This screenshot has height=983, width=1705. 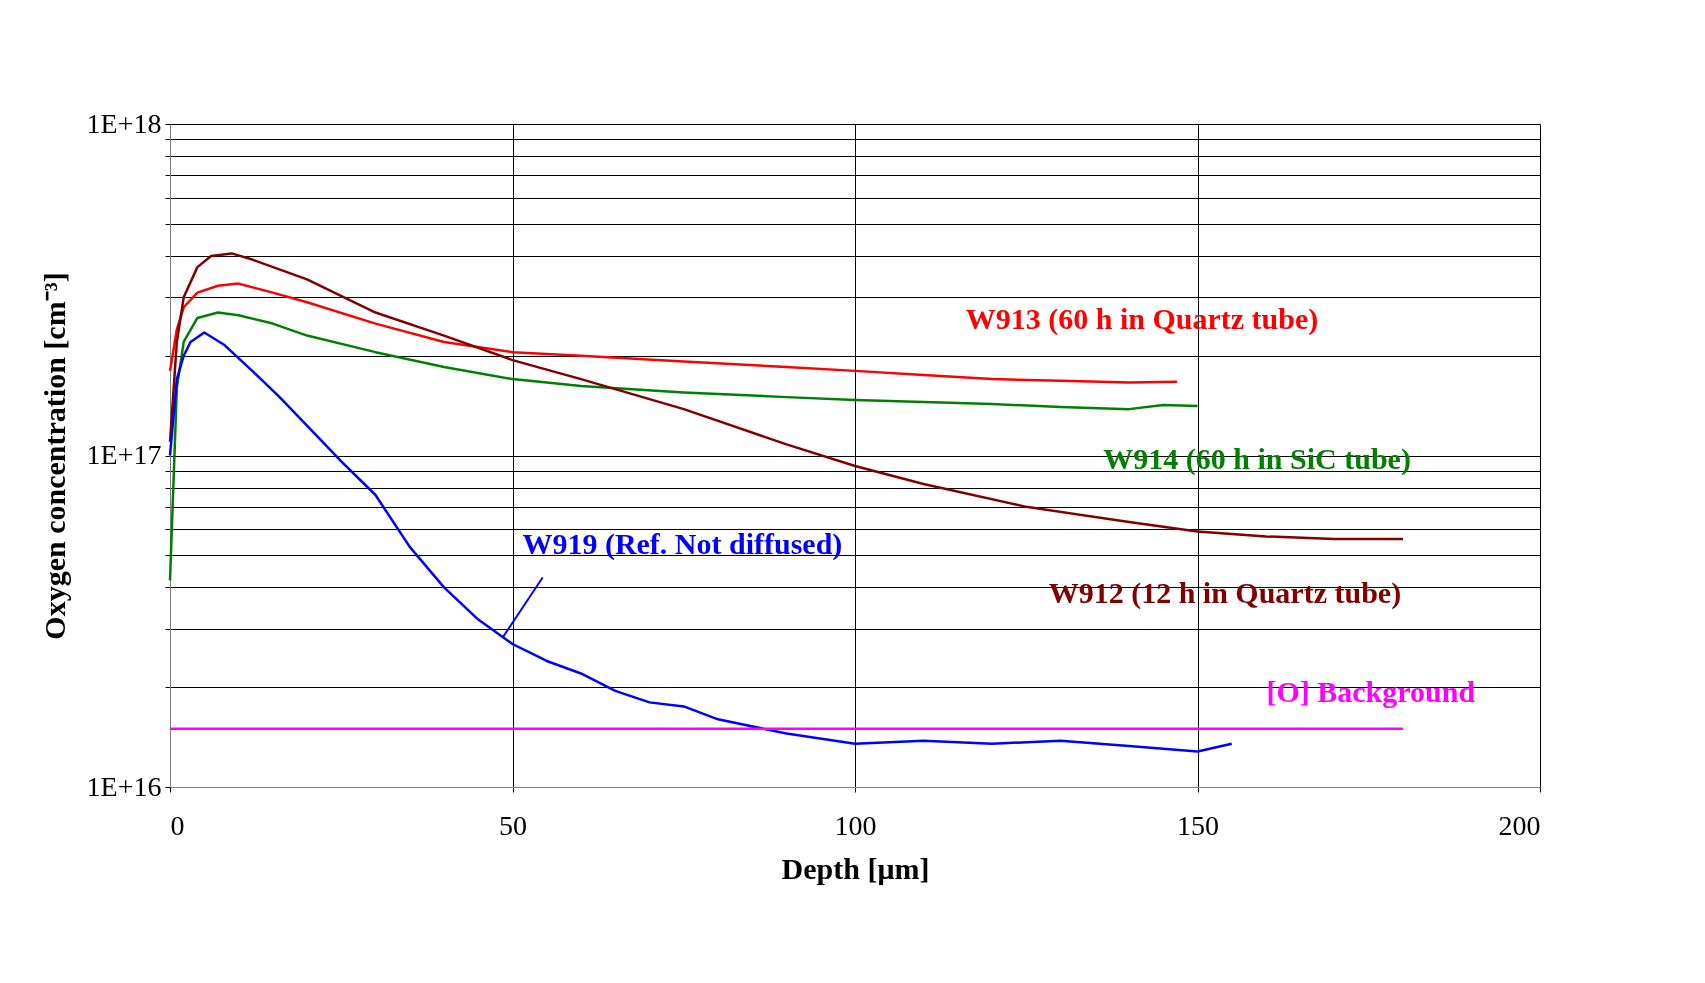 What do you see at coordinates (513, 825) in the screenshot?
I see `x-tick-label: 50` at bounding box center [513, 825].